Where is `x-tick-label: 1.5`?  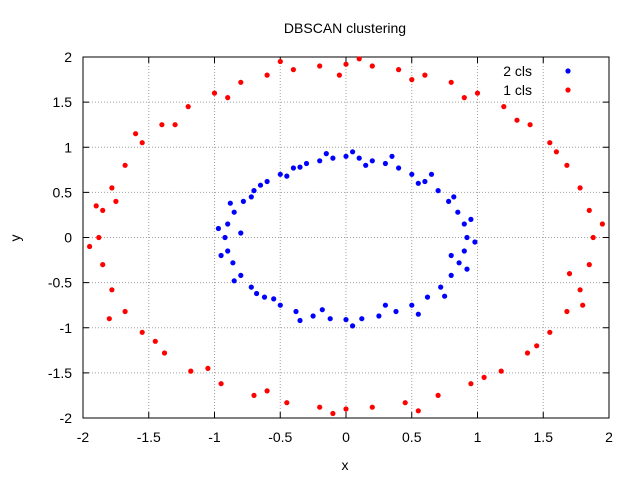
x-tick-label: 1.5 is located at coordinates (544, 437).